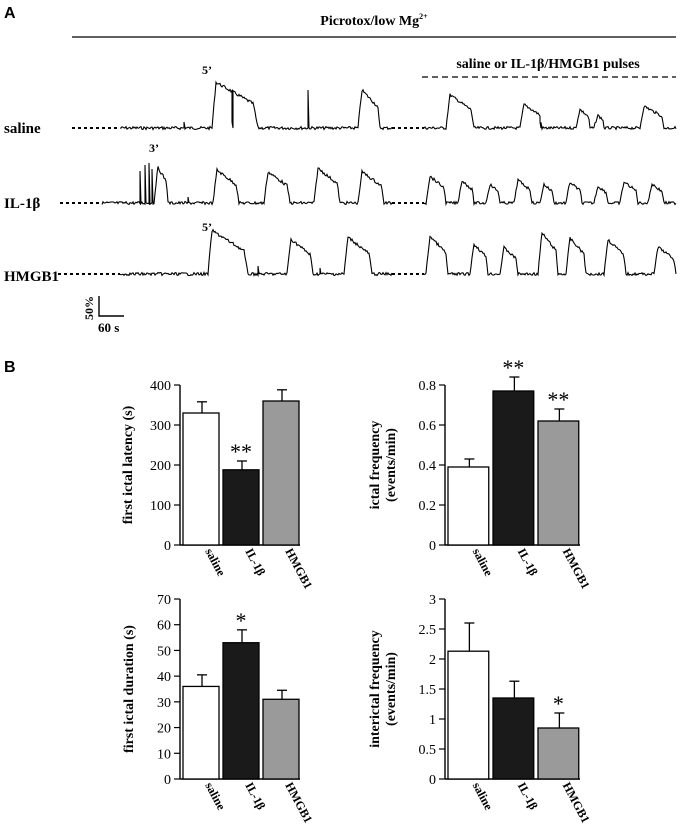  What do you see at coordinates (89, 308) in the screenshot?
I see `scale-bar-y-label: 50%` at bounding box center [89, 308].